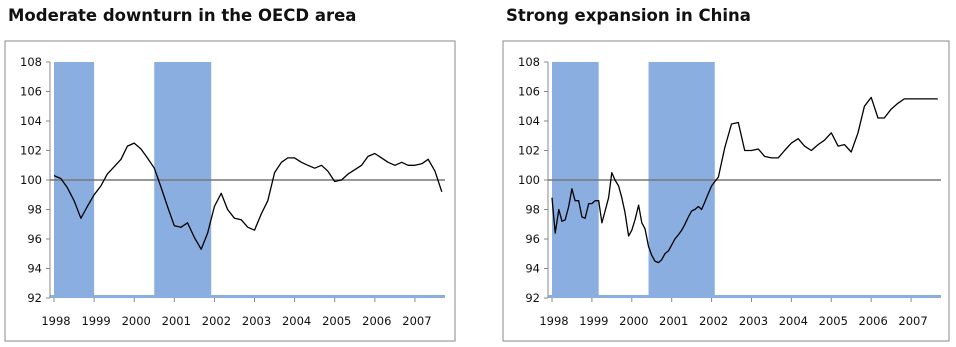 This screenshot has width=956, height=347. What do you see at coordinates (628, 15) in the screenshot?
I see `chart-title: Strong expansion in China` at bounding box center [628, 15].